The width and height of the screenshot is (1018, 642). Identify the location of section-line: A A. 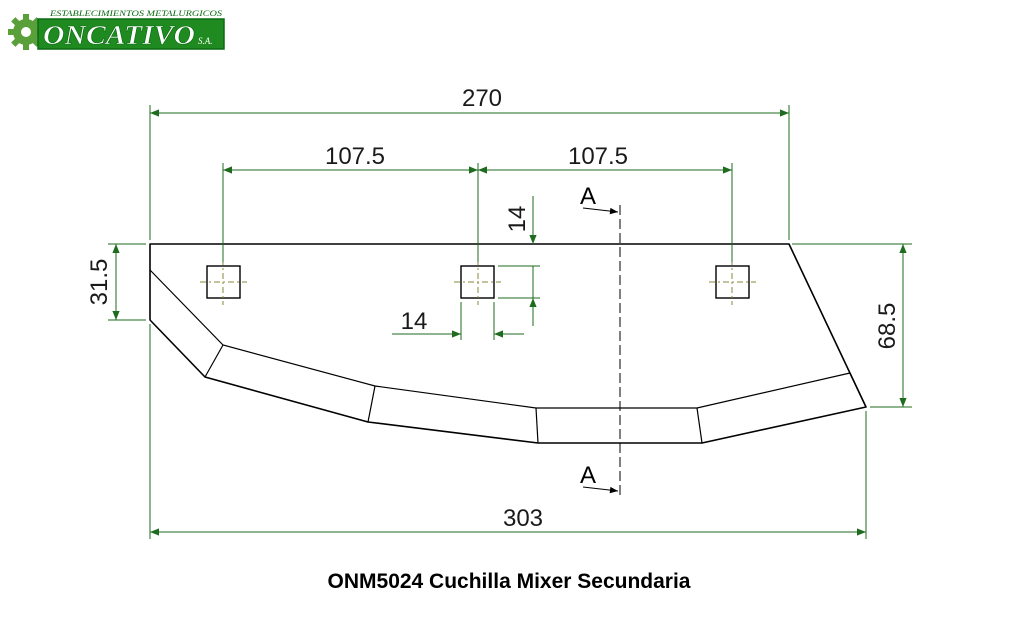
(600, 339).